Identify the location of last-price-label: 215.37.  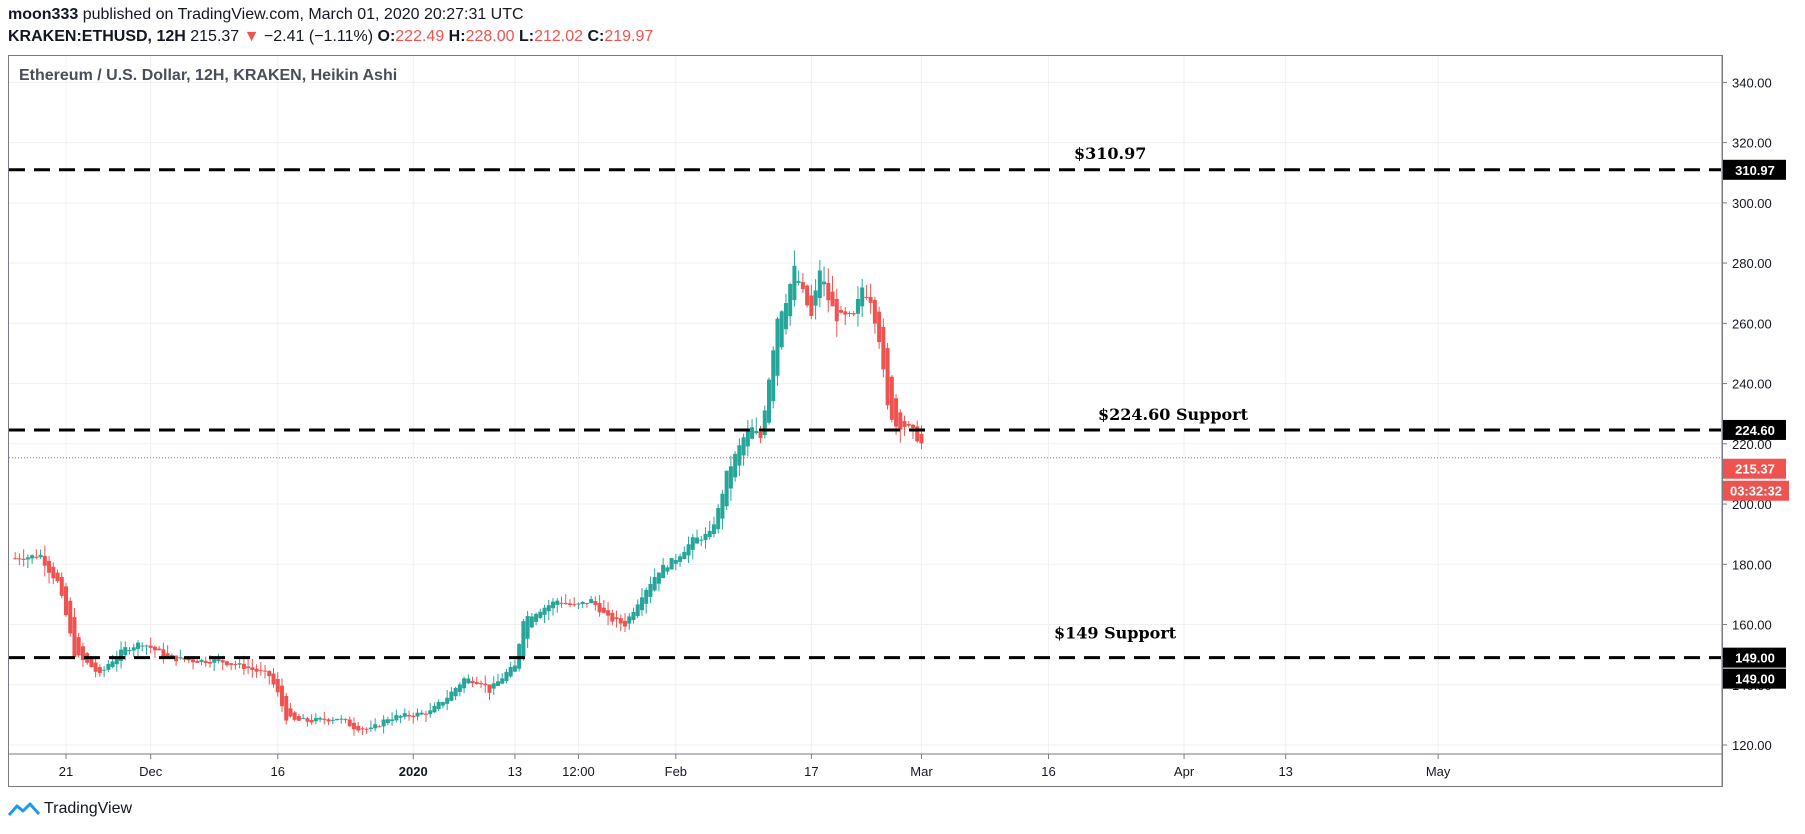
(1755, 469).